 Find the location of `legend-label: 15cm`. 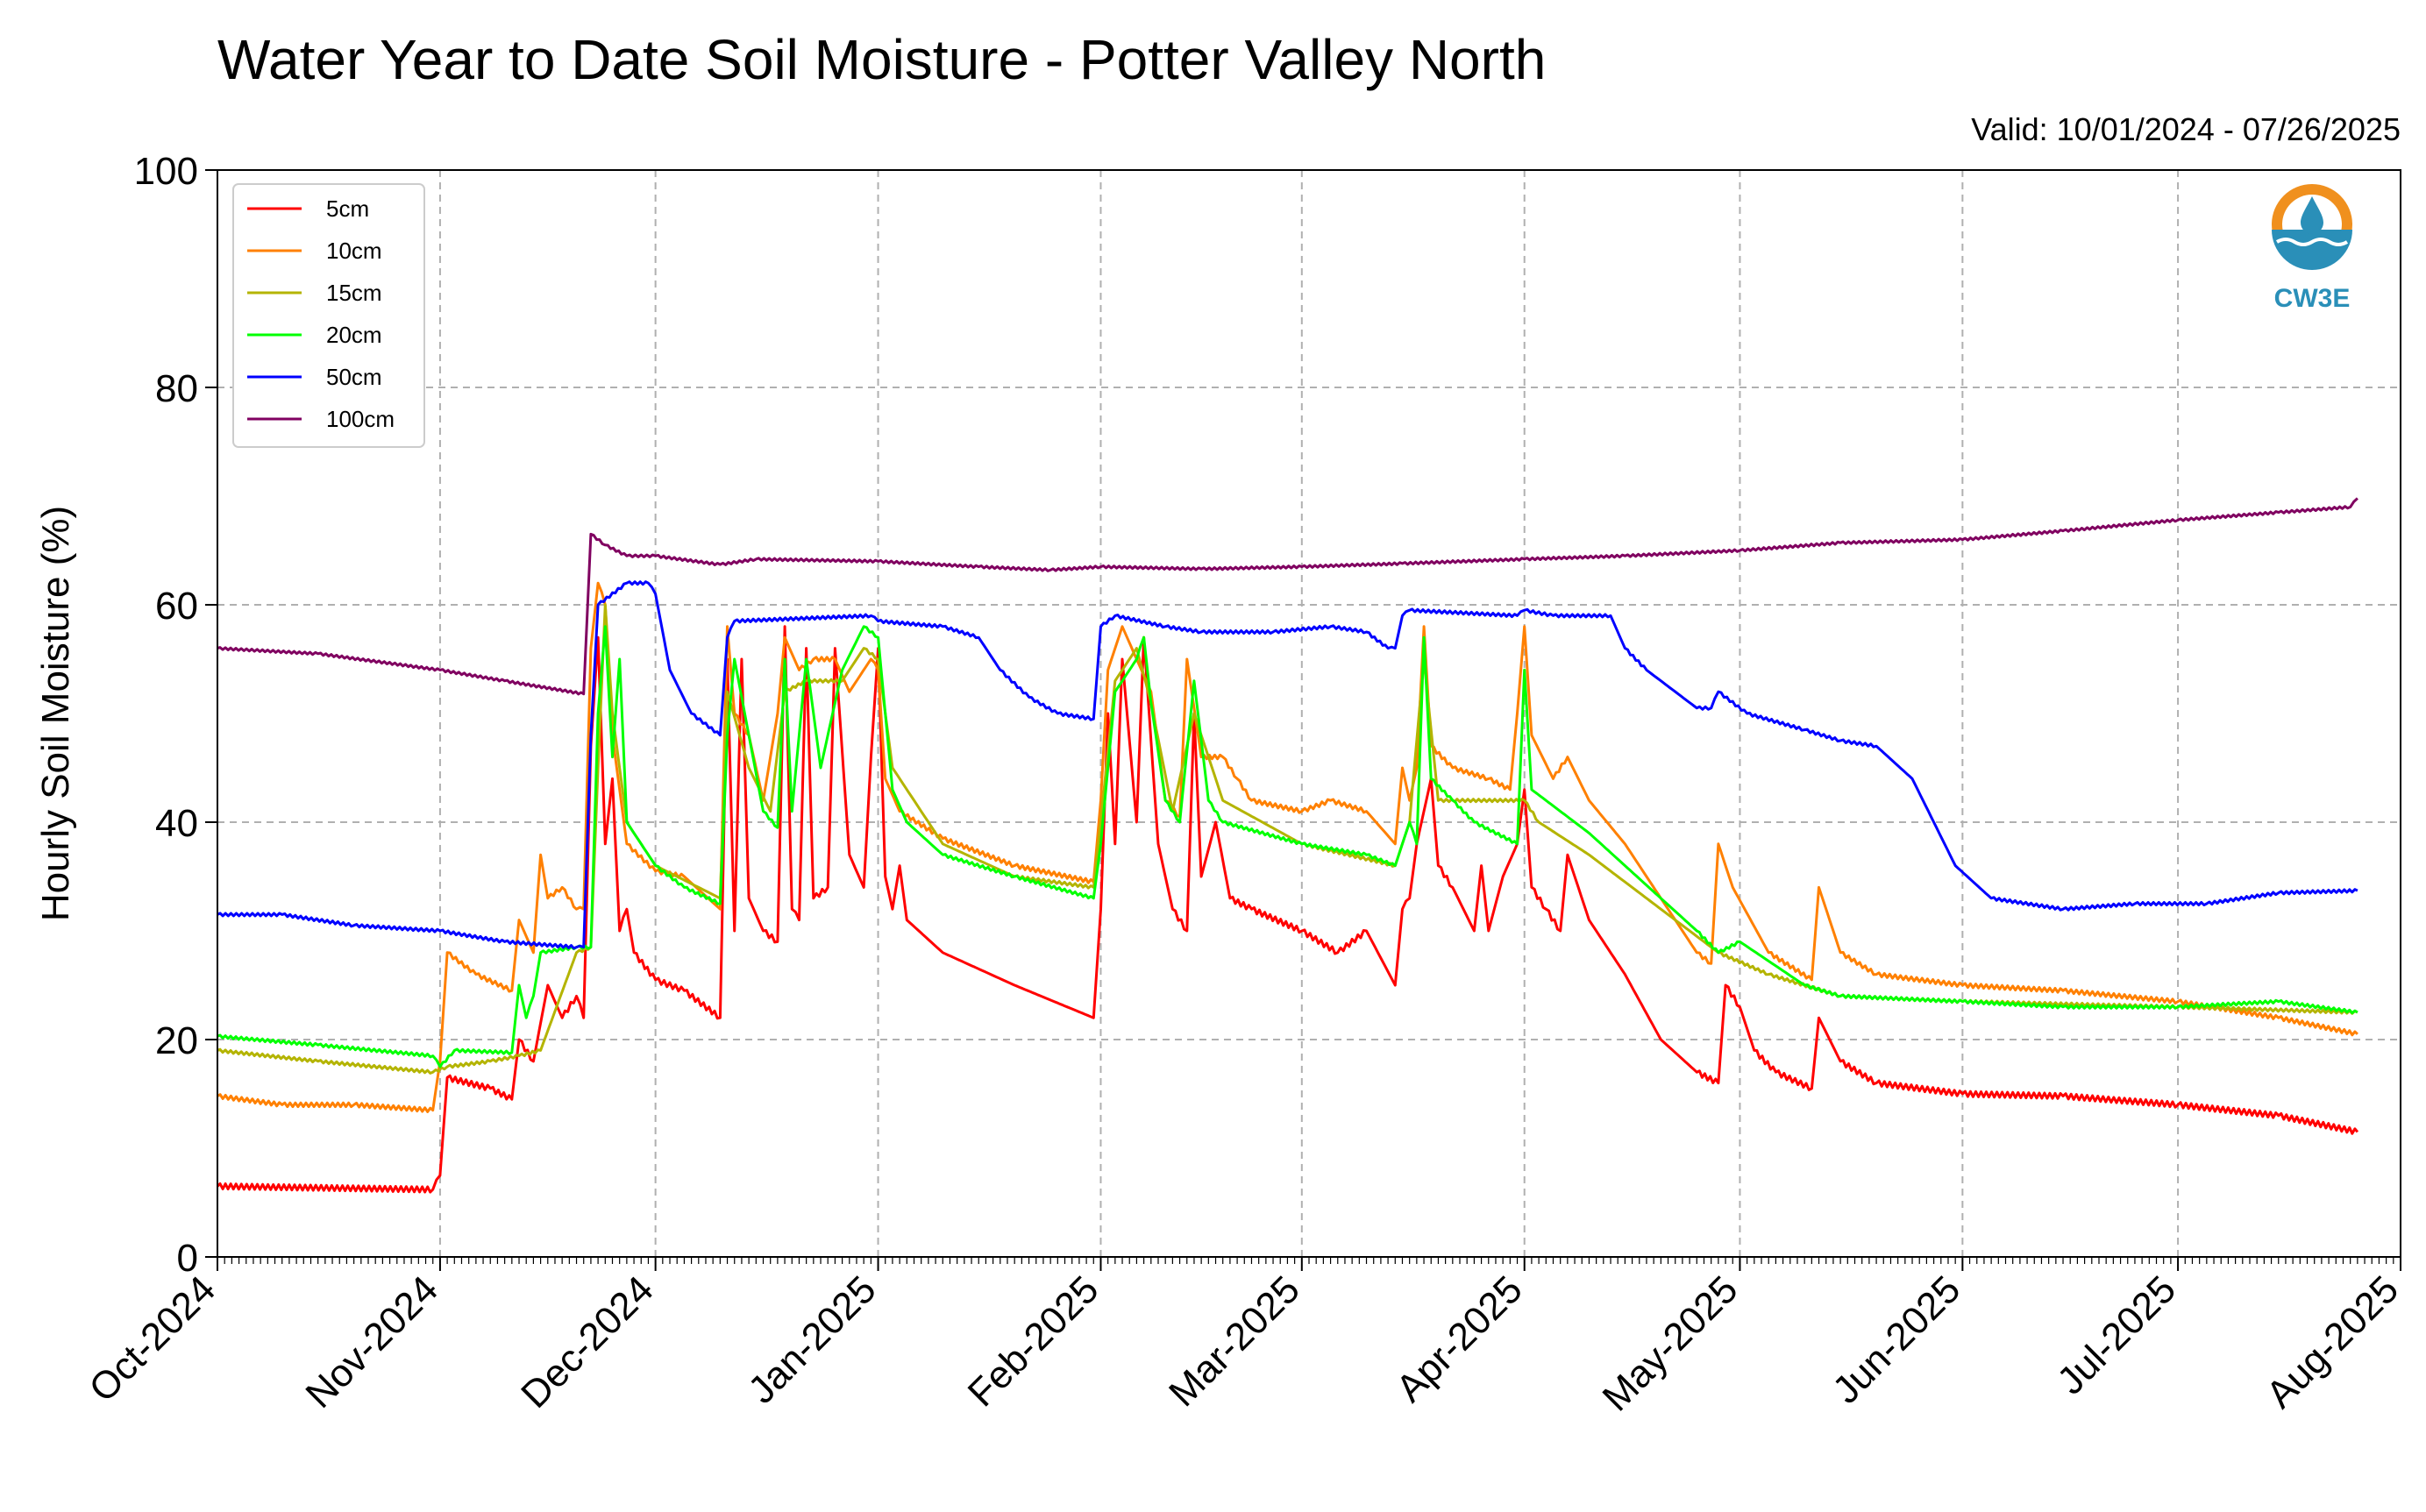

legend-label: 15cm is located at coordinates (354, 293).